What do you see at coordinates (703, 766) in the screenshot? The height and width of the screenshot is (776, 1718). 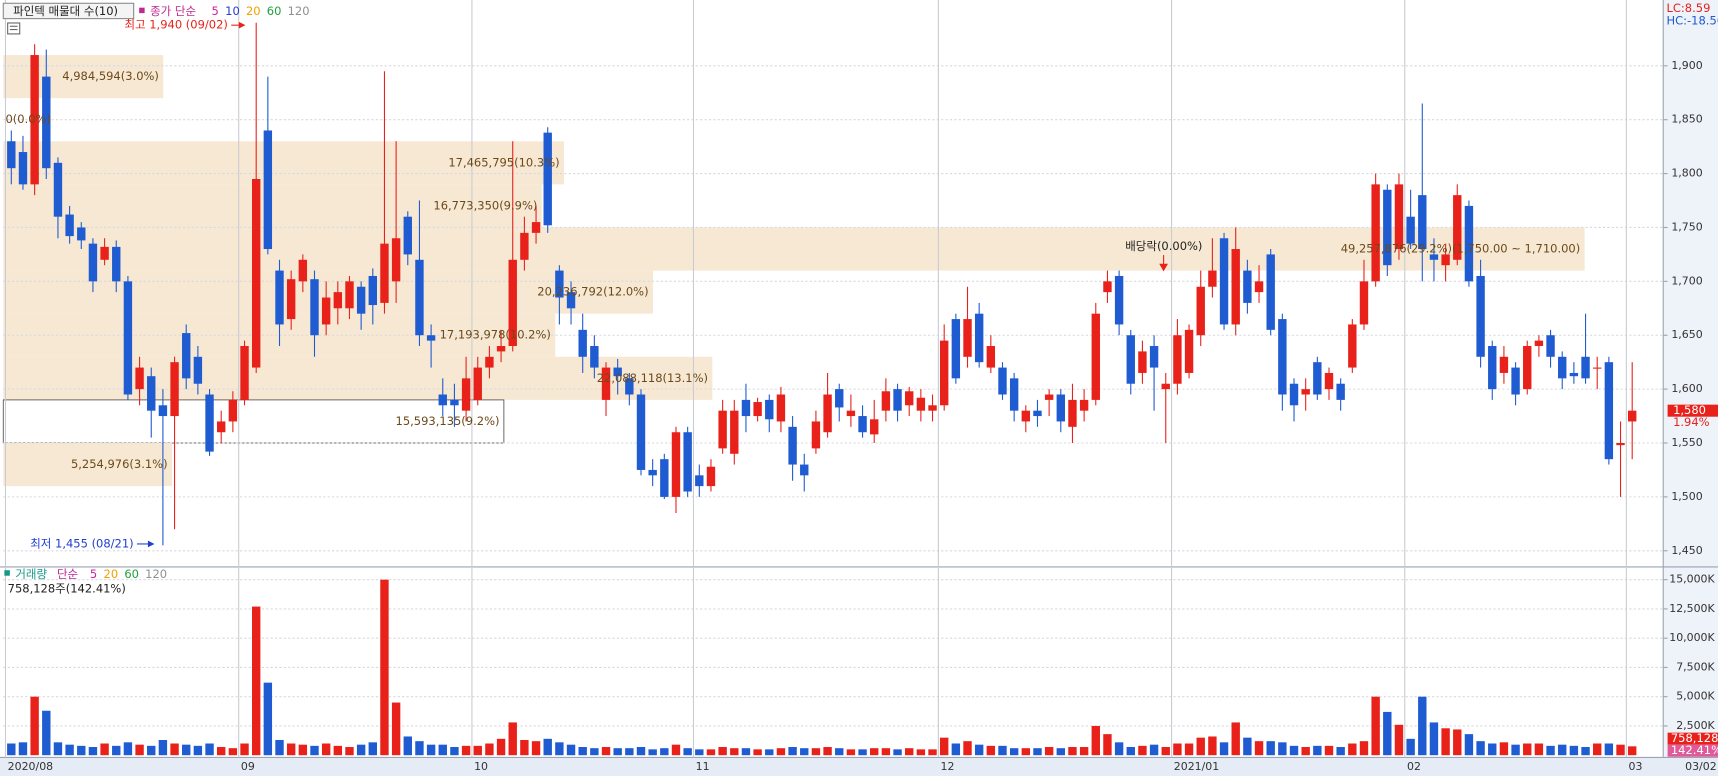 I see `x-tick-label: 11` at bounding box center [703, 766].